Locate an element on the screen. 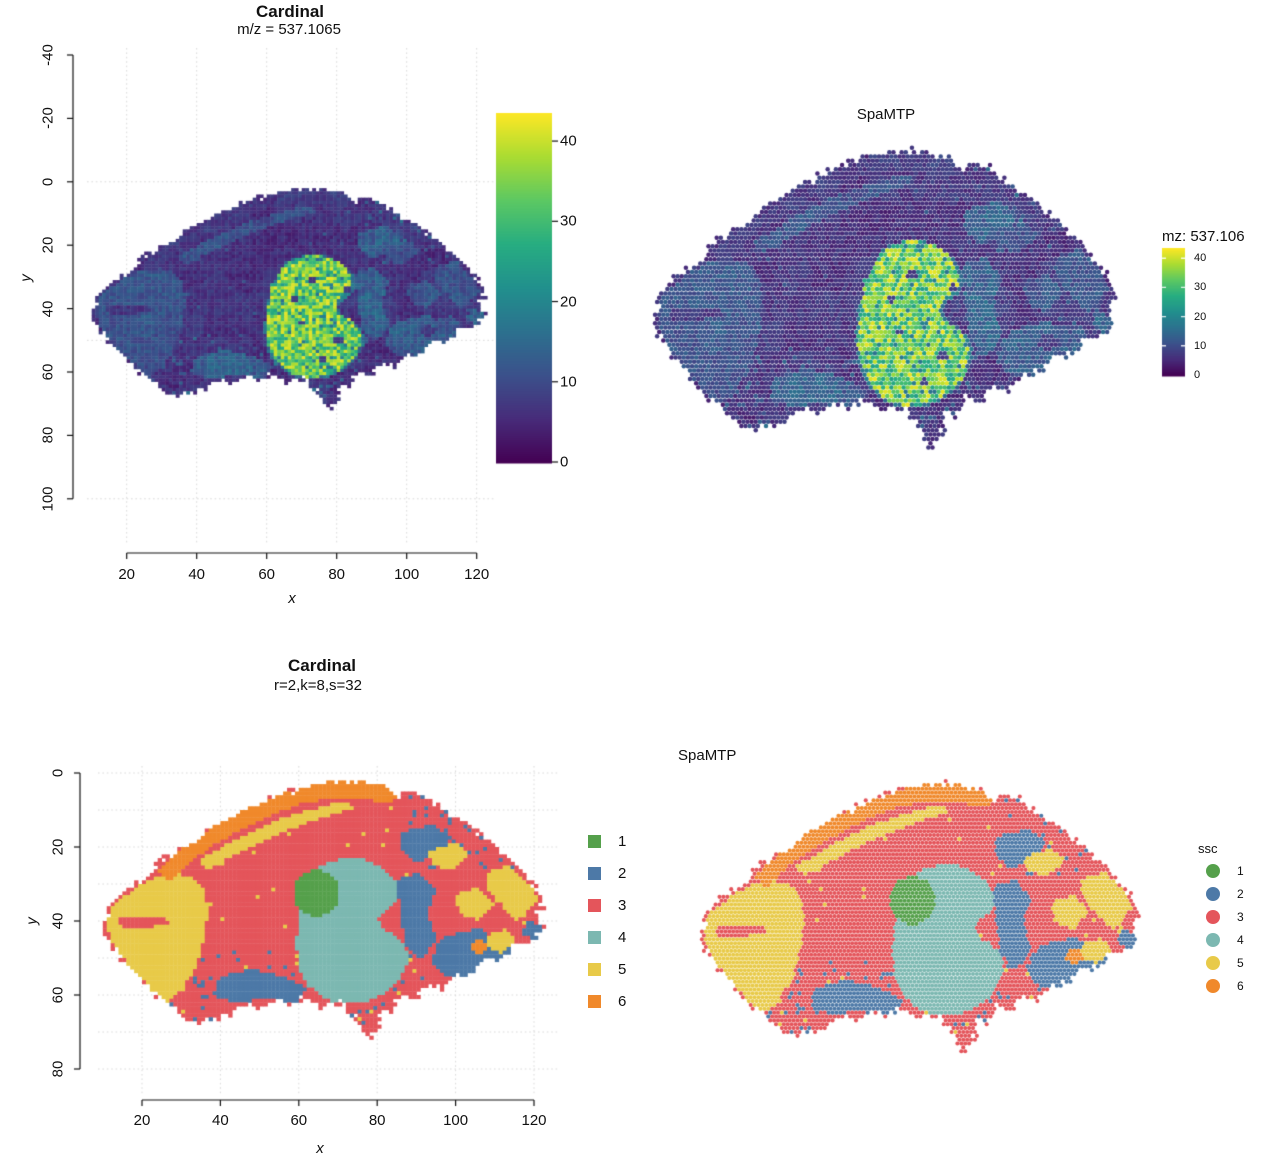 Image resolution: width=1276 pixels, height=1174 pixels. cardinal-ssc-legend: 1 2 3 4 5 6 is located at coordinates (607, 929).